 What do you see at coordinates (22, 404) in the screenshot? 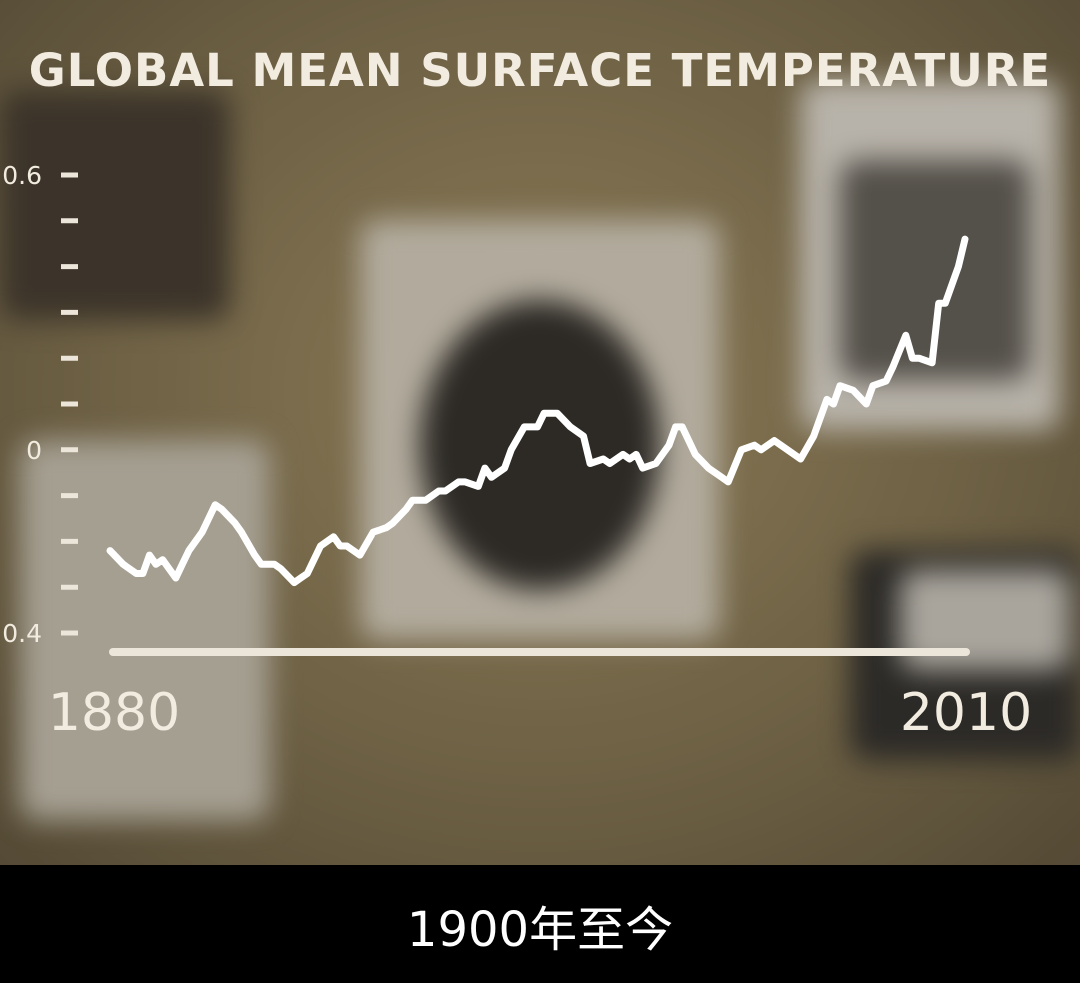
I see `y-axis-labels: 0.6 0 0.4` at bounding box center [22, 404].